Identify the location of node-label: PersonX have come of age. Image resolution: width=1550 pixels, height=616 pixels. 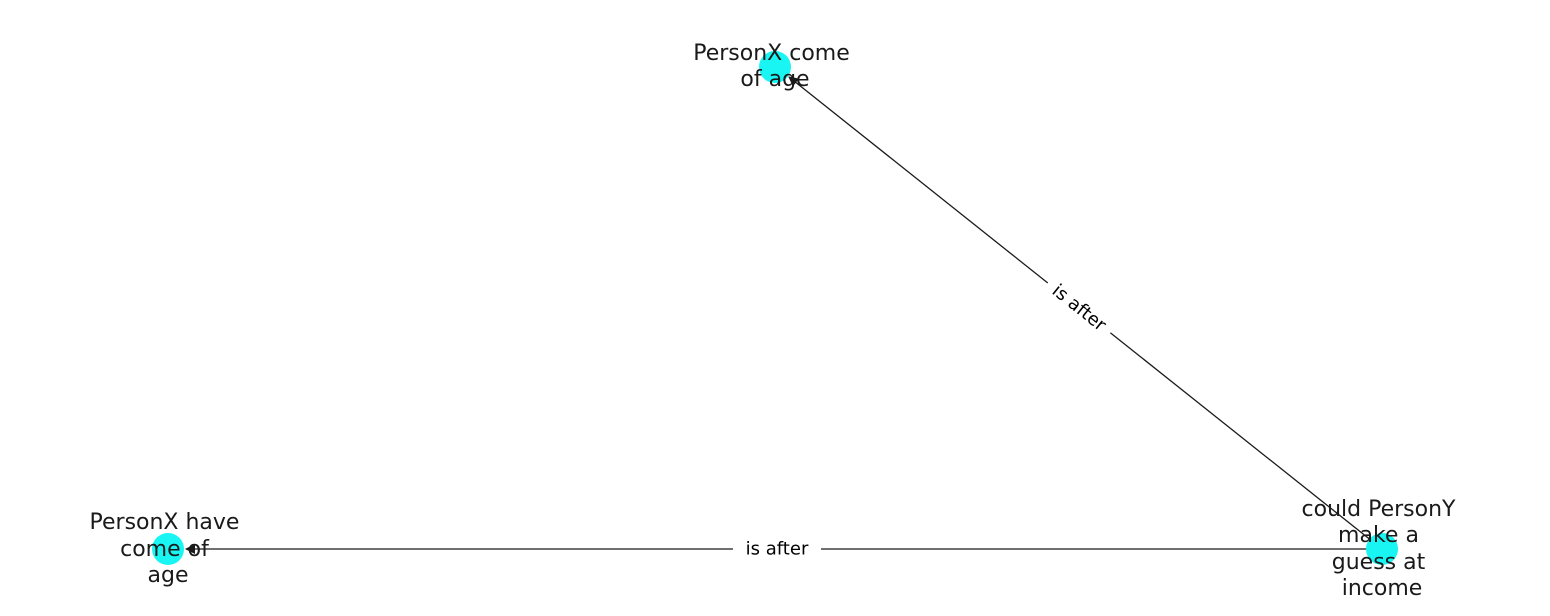
(168, 549).